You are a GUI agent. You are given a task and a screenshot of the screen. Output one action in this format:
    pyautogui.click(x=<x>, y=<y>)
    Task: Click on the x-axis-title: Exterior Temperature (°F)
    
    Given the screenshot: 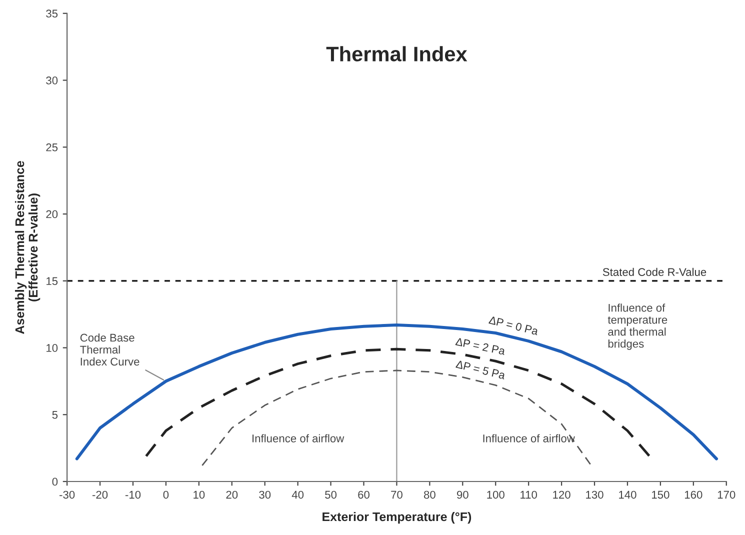 What is the action you would take?
    pyautogui.click(x=397, y=518)
    